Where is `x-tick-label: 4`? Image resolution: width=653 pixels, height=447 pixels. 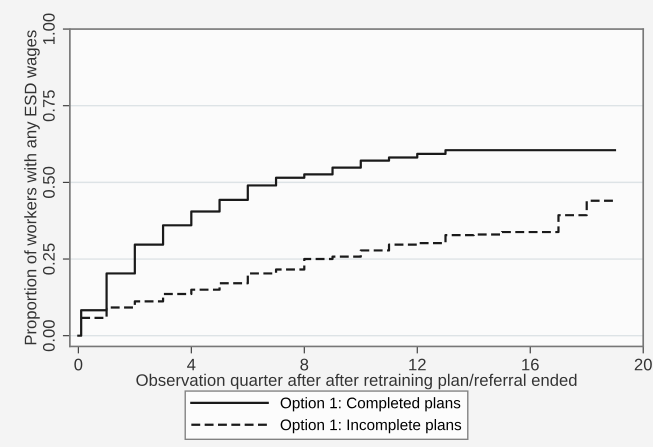
x-tick-label: 4 is located at coordinates (191, 364).